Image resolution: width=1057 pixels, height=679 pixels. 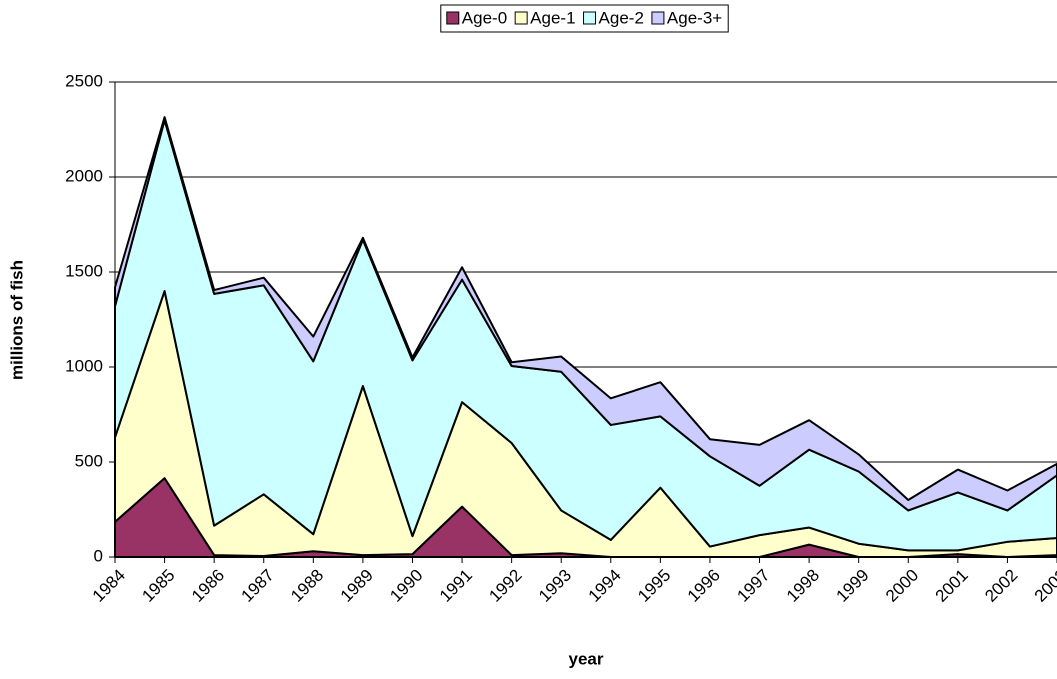 I want to click on y-tick-label: 2500, so click(x=84, y=80).